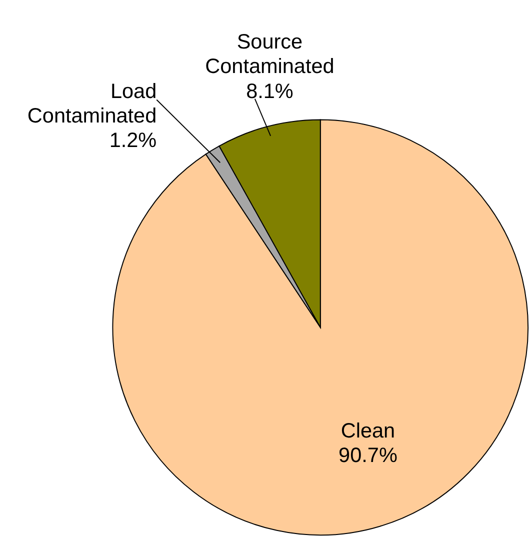 The height and width of the screenshot is (544, 530). I want to click on data-label: 90.7%, so click(368, 456).